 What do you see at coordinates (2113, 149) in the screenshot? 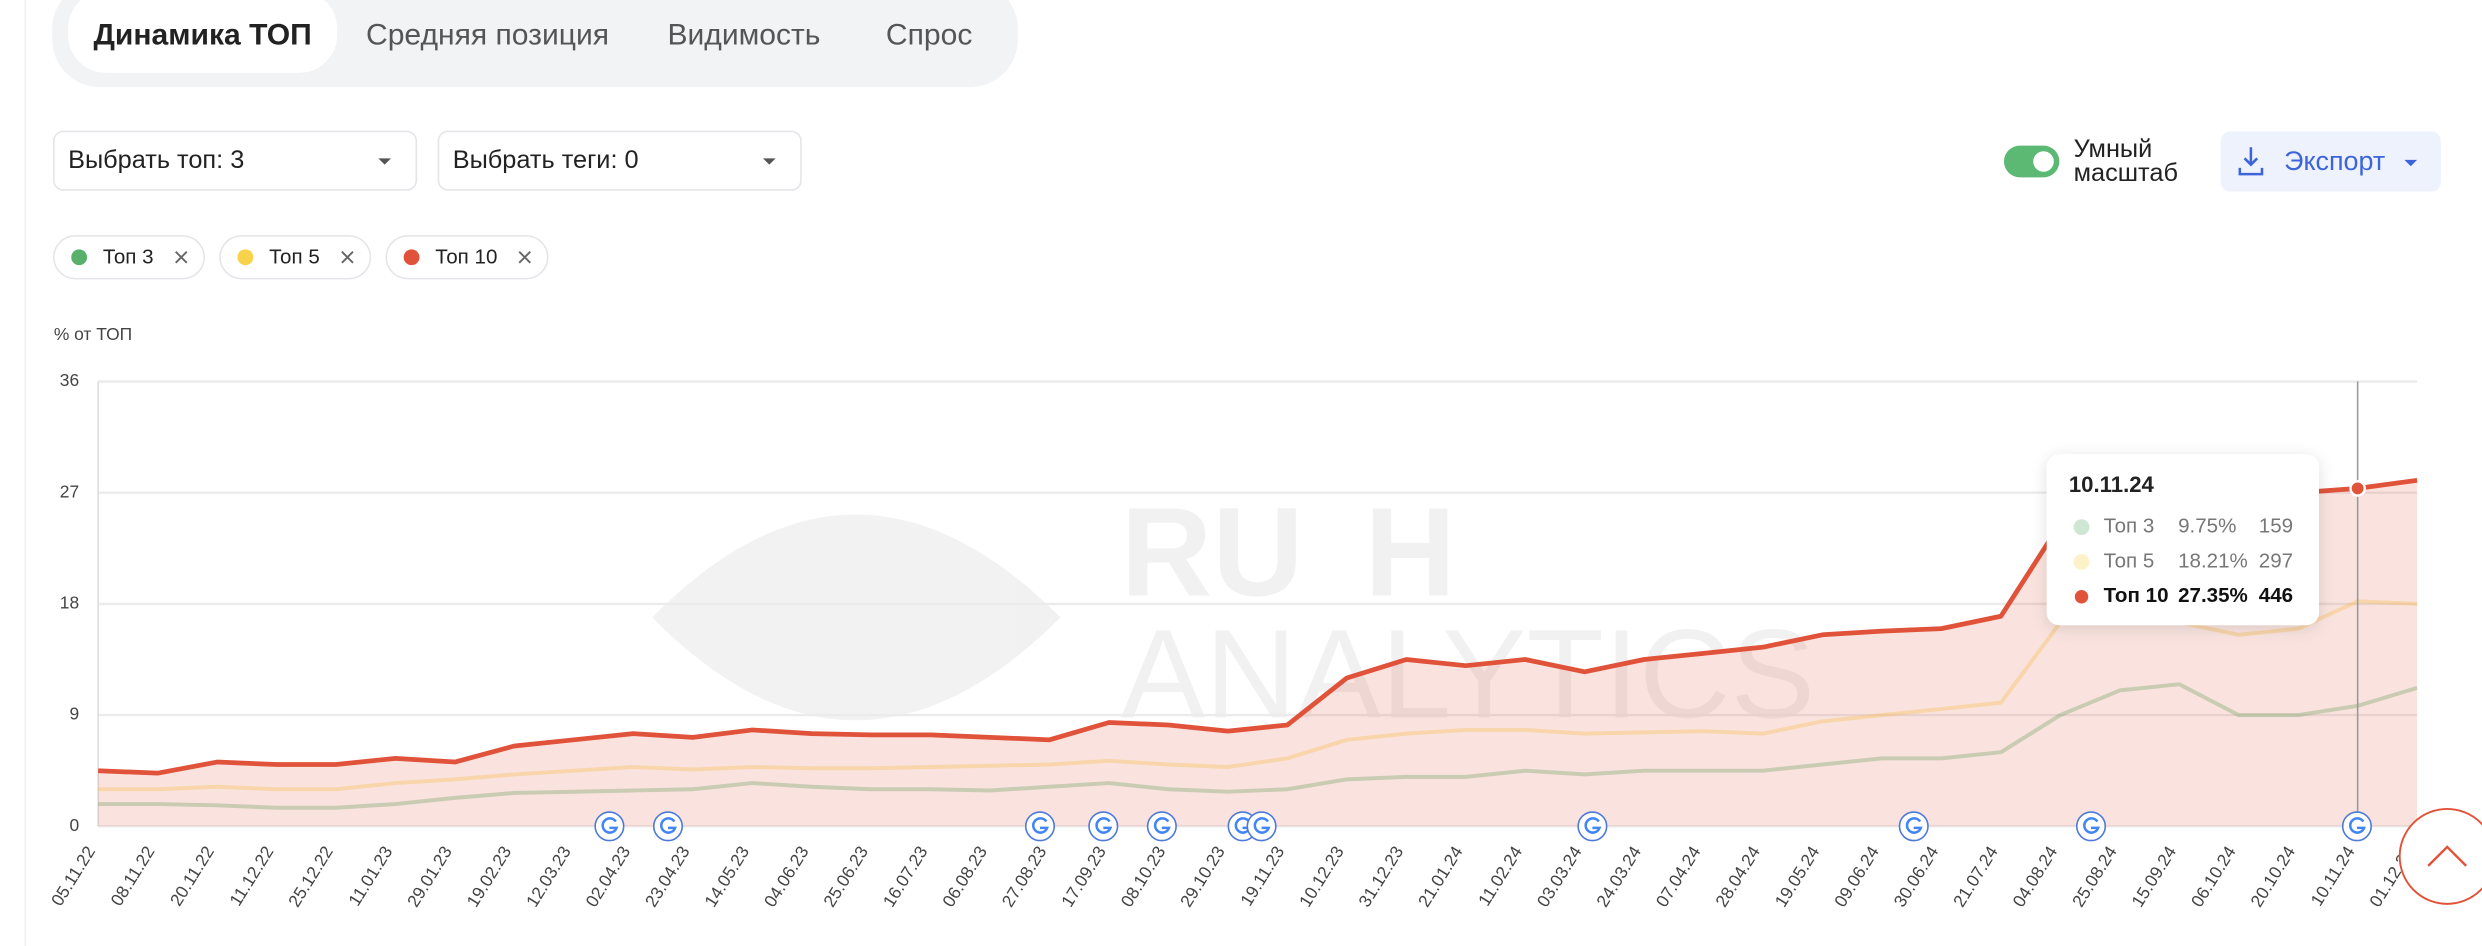
I see `toggle-label: Умный` at bounding box center [2113, 149].